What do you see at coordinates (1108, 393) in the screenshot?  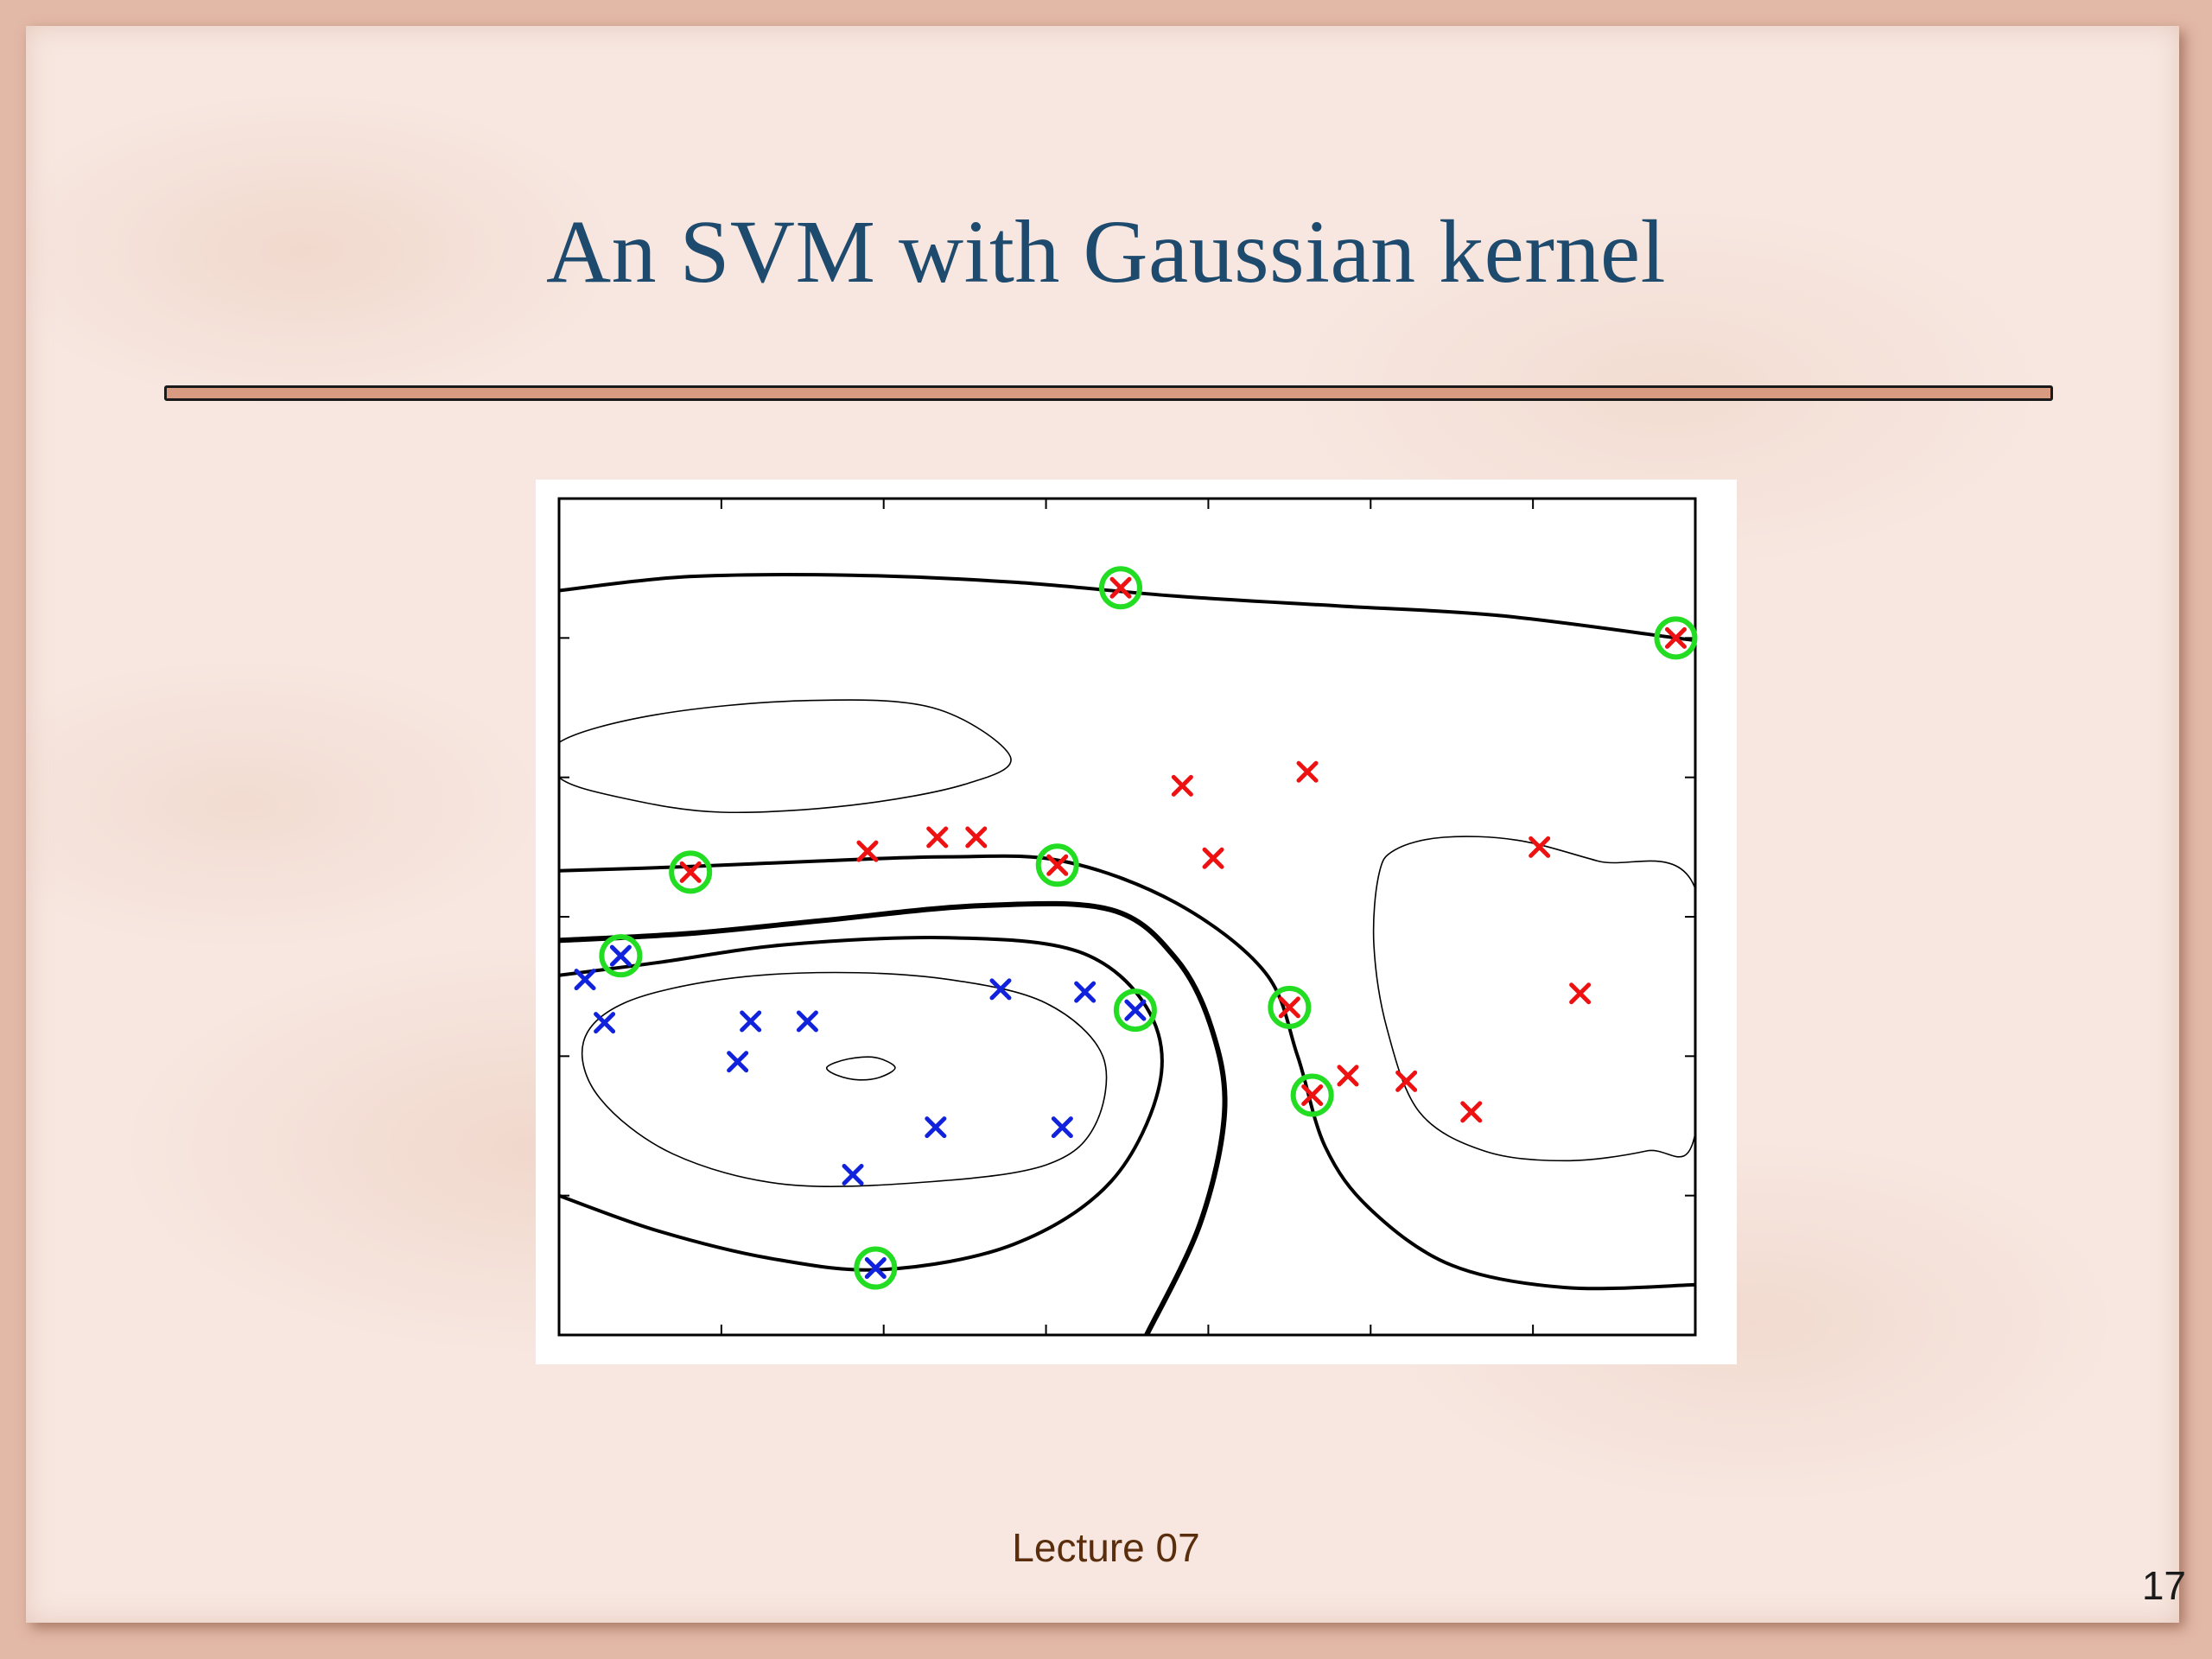 I see `title-divider` at bounding box center [1108, 393].